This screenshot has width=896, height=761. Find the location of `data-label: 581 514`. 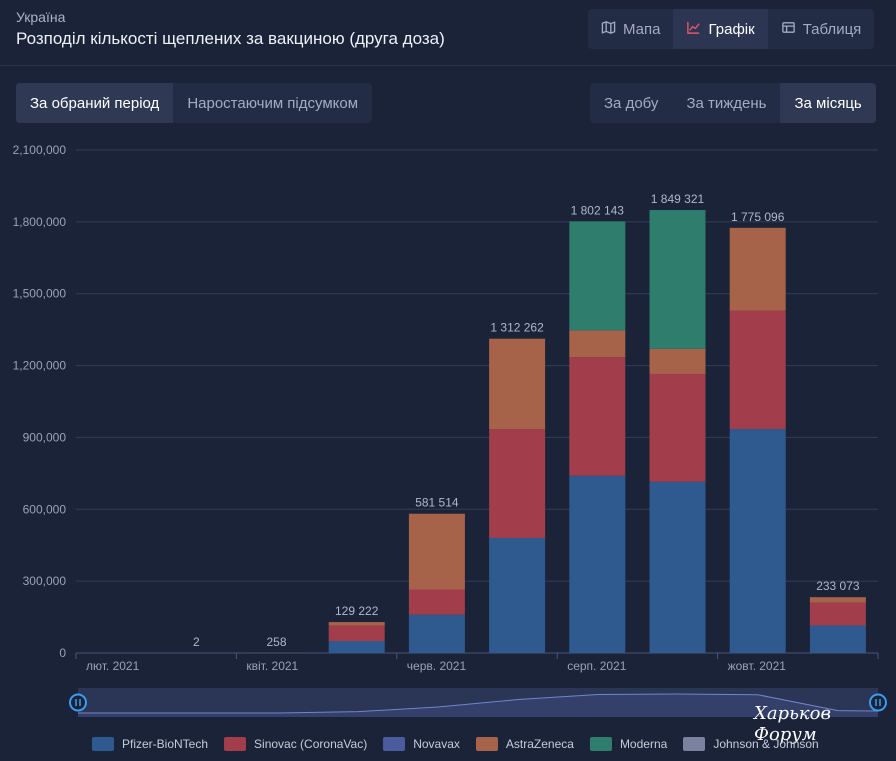

data-label: 581 514 is located at coordinates (437, 503).